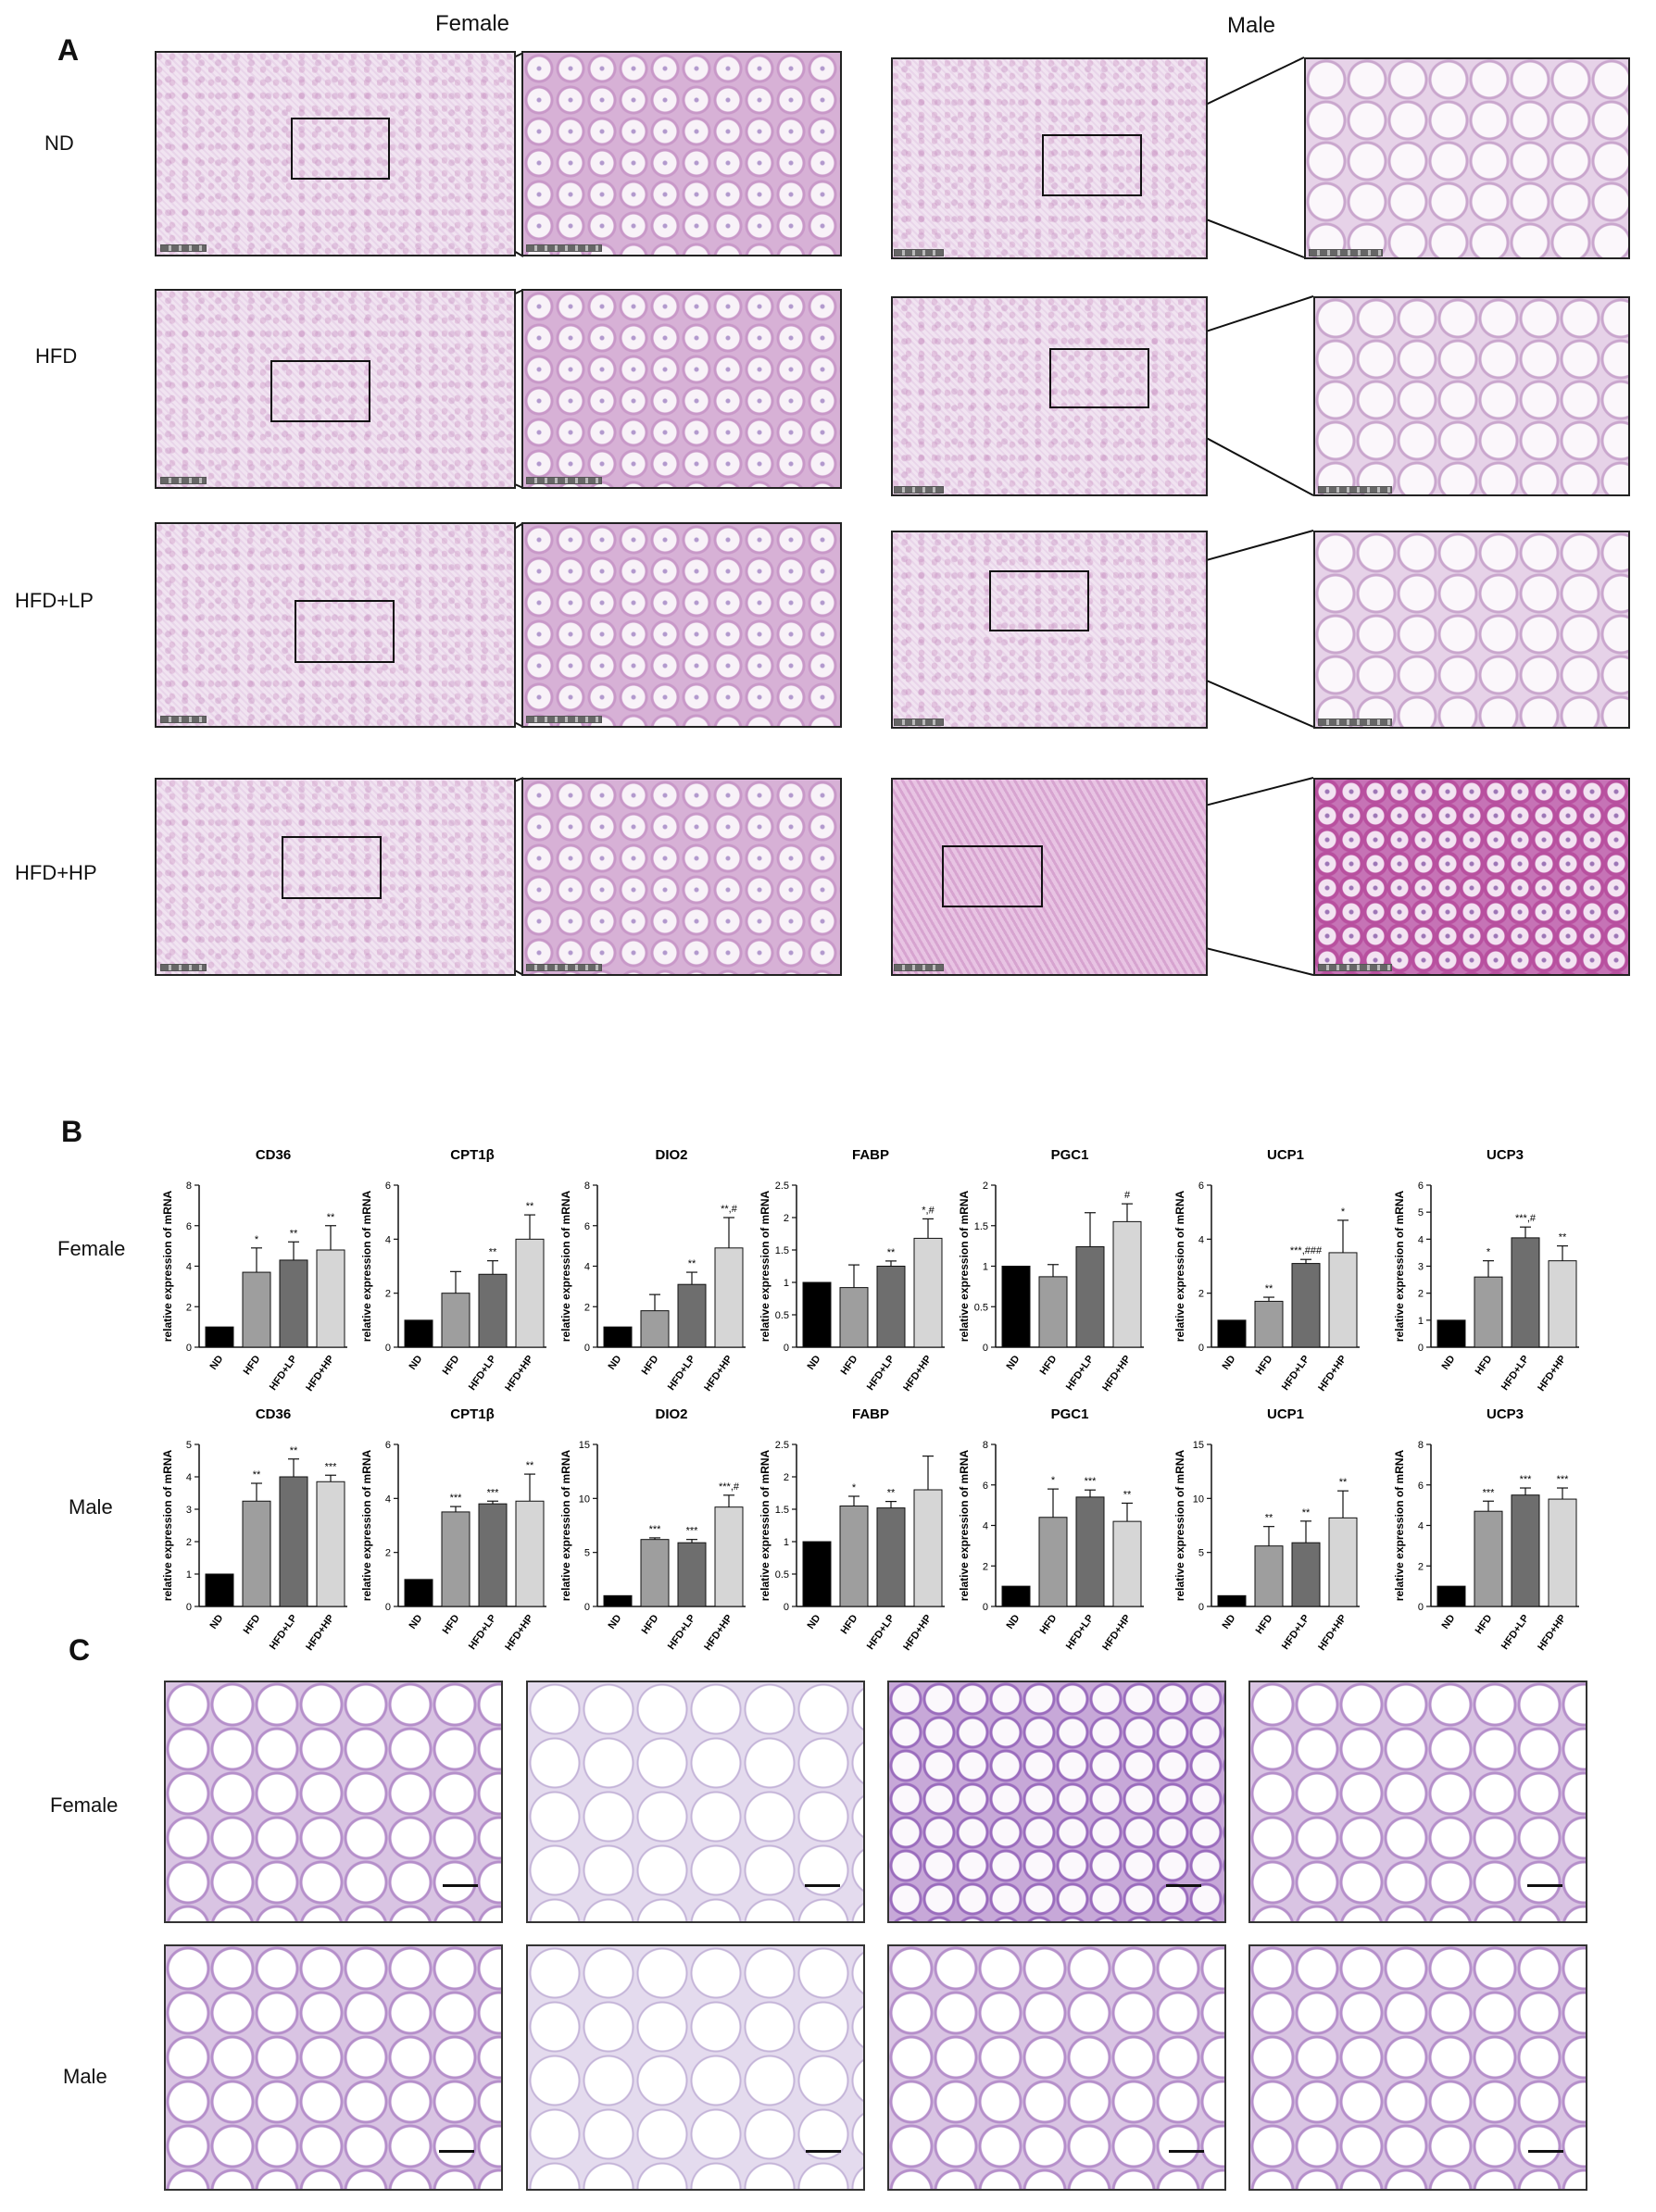  What do you see at coordinates (189, 1575) in the screenshot?
I see `y-tick-label: 1` at bounding box center [189, 1575].